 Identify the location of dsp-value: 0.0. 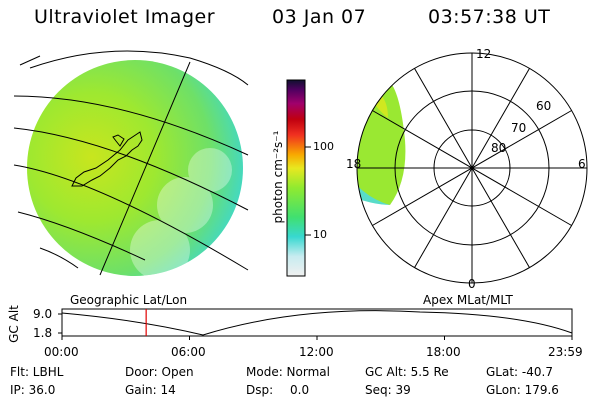
(300, 390).